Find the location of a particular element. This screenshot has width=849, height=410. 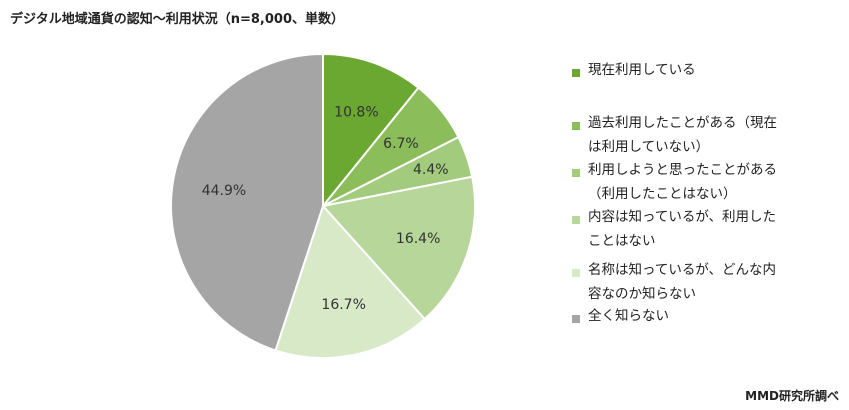

legend-item-1: 現在利用している is located at coordinates (685, 72).